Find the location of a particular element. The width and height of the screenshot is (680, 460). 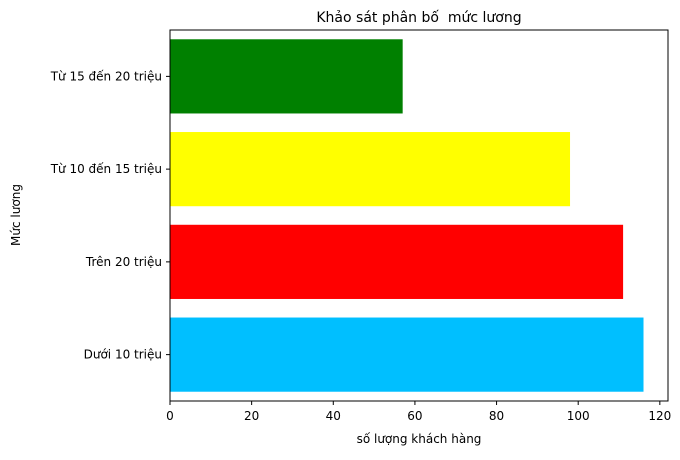

y-tick-label: Trên 20 triệu is located at coordinates (123, 262).